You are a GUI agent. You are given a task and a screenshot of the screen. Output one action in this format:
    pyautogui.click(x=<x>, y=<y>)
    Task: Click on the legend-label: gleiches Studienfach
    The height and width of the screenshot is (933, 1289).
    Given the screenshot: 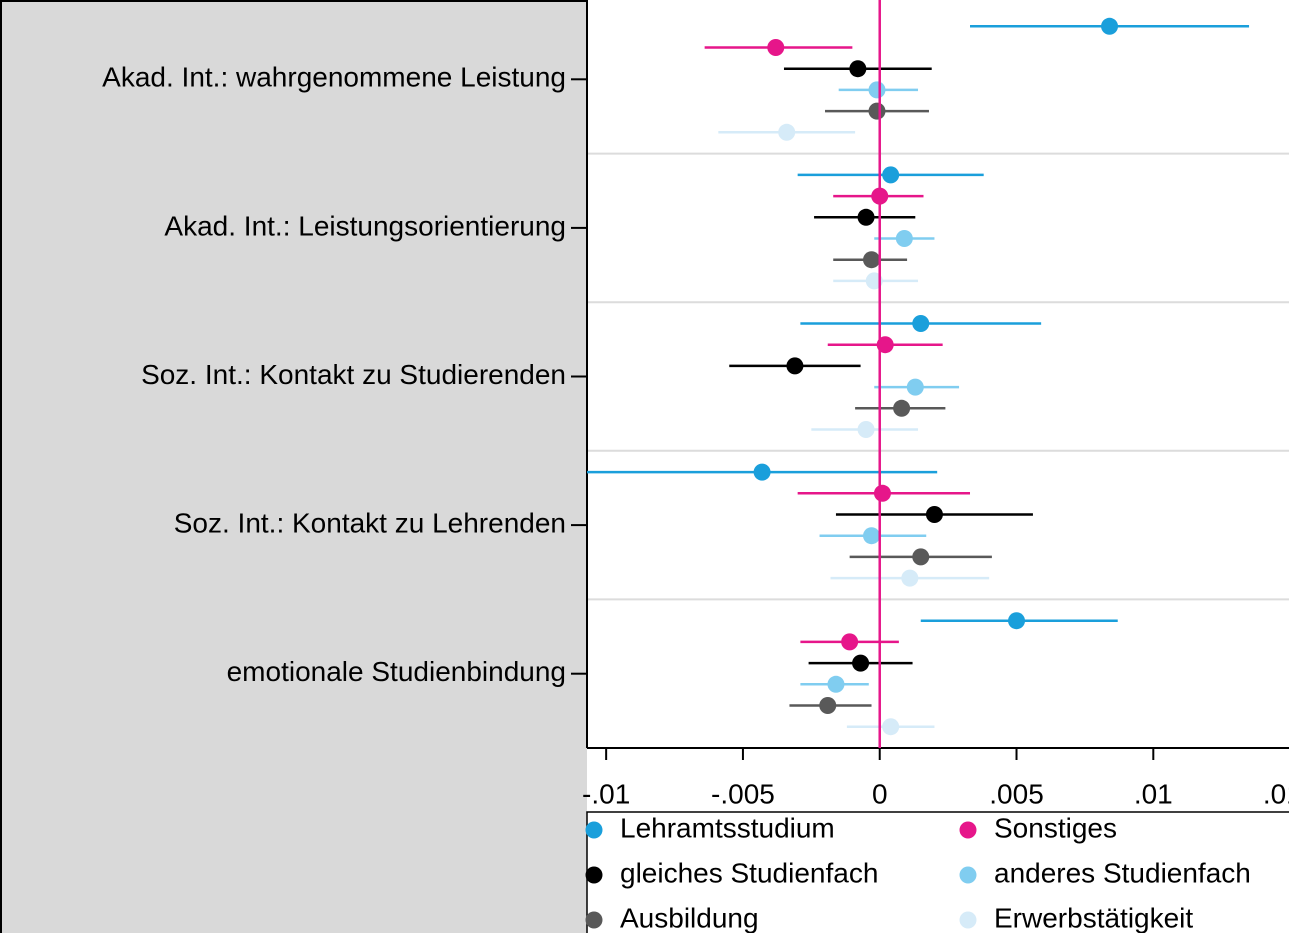 What is the action you would take?
    pyautogui.click(x=749, y=872)
    